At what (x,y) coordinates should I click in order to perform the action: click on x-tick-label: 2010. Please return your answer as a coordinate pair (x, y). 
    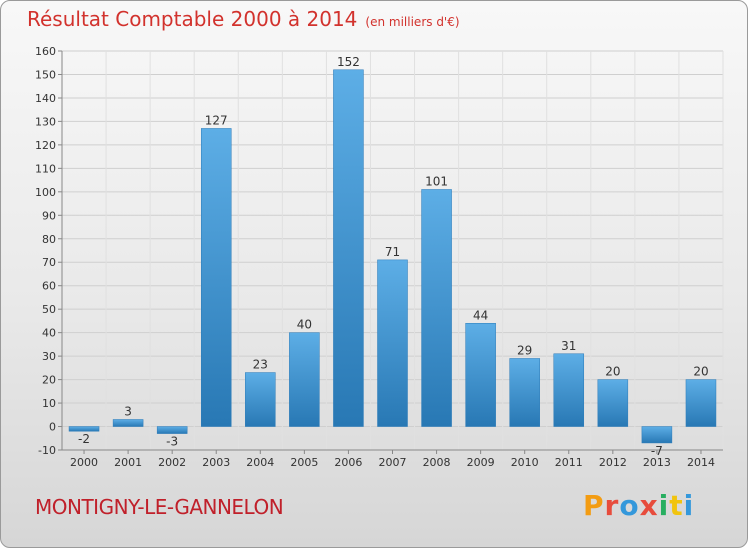
    Looking at the image, I should click on (525, 462).